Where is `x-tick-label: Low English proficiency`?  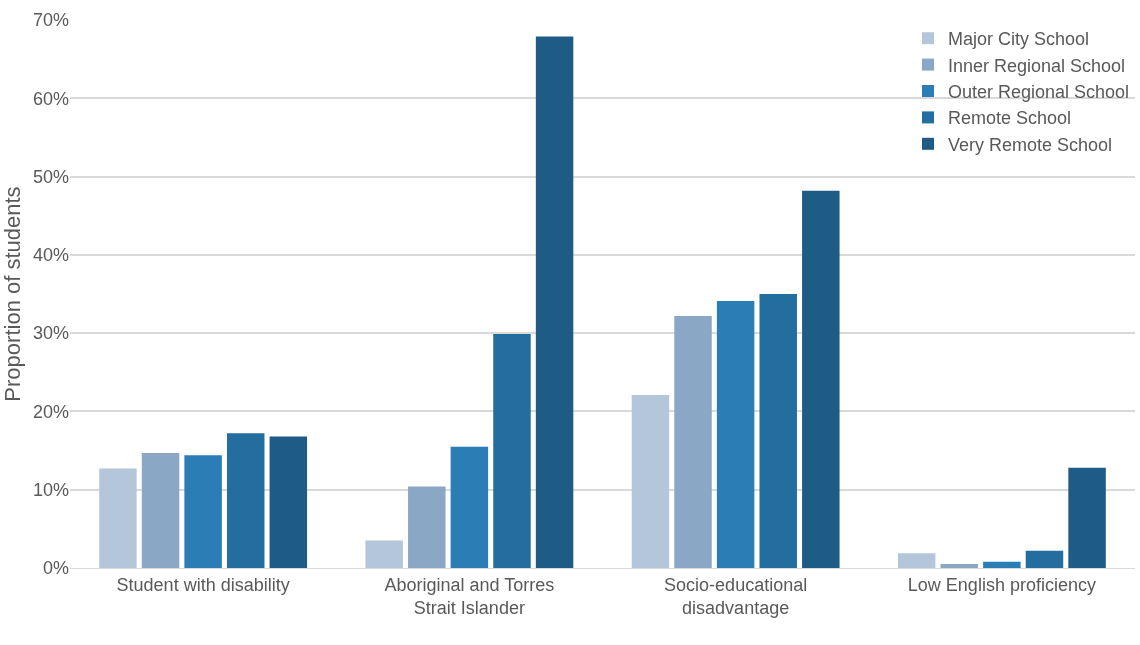 x-tick-label: Low English proficiency is located at coordinates (1001, 584).